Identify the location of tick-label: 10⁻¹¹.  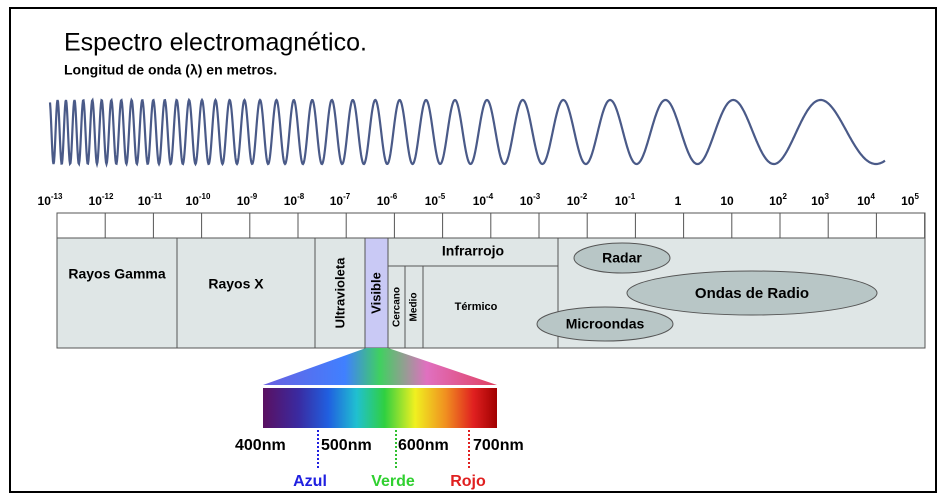
(150, 200).